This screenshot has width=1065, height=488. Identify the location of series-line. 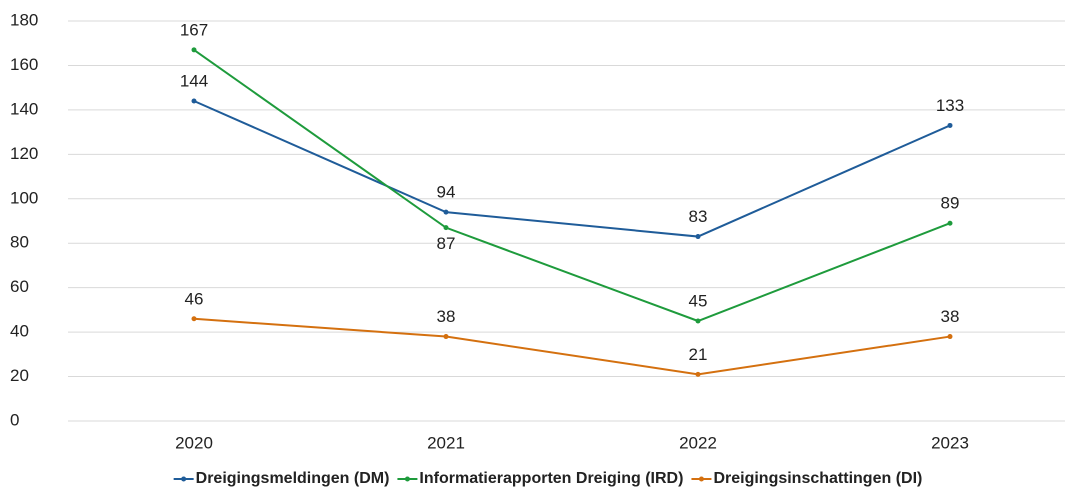
(572, 346).